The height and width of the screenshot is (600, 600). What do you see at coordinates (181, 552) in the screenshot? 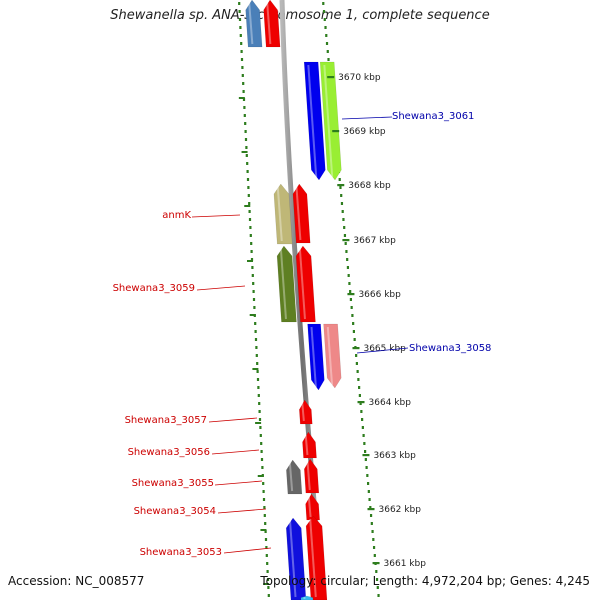
I see `gene-label-shewana3_3053: Shewana3_3053` at bounding box center [181, 552].